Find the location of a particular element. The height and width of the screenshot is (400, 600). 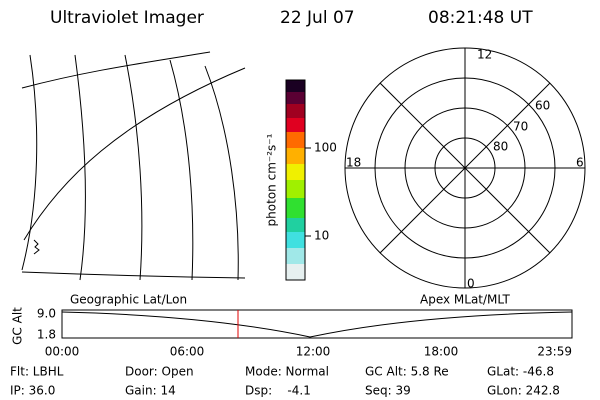

y-label: GC Alt is located at coordinates (18, 326).